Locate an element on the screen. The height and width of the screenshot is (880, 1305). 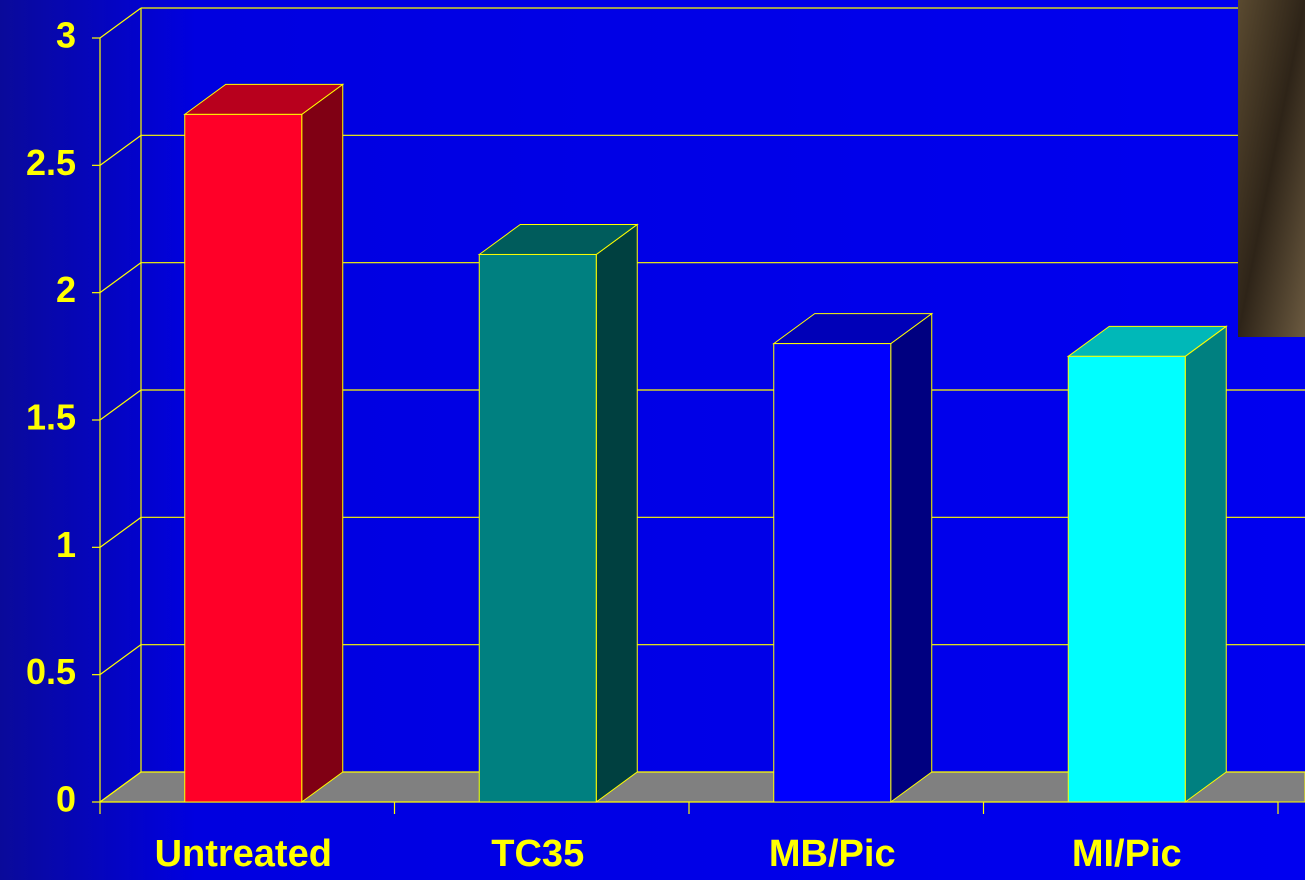
y-tick-label: 1 is located at coordinates (66, 544).